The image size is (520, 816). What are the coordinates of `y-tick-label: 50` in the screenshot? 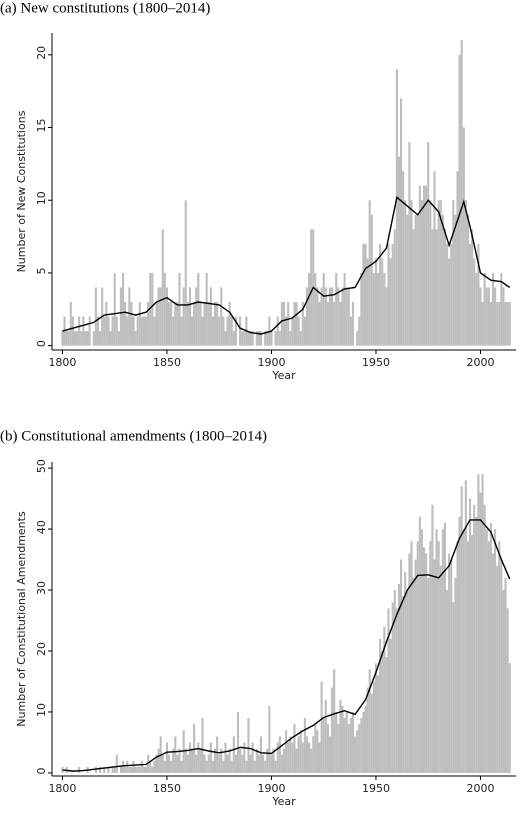 It's located at (41, 466).